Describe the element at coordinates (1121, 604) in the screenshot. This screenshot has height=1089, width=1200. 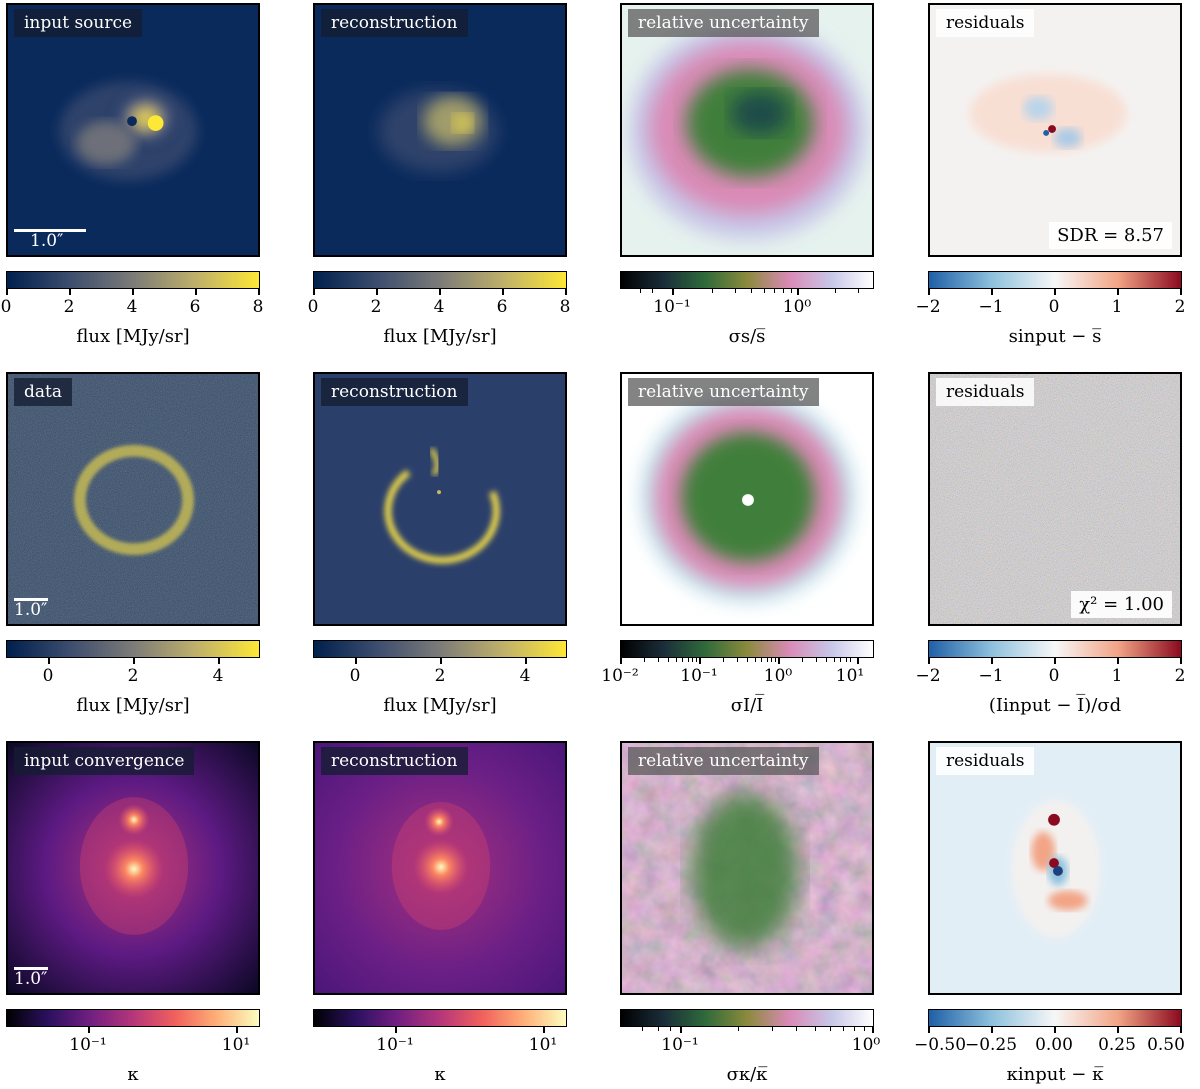
I see `chi-squared-statistic: χ² = 1.00` at that location.